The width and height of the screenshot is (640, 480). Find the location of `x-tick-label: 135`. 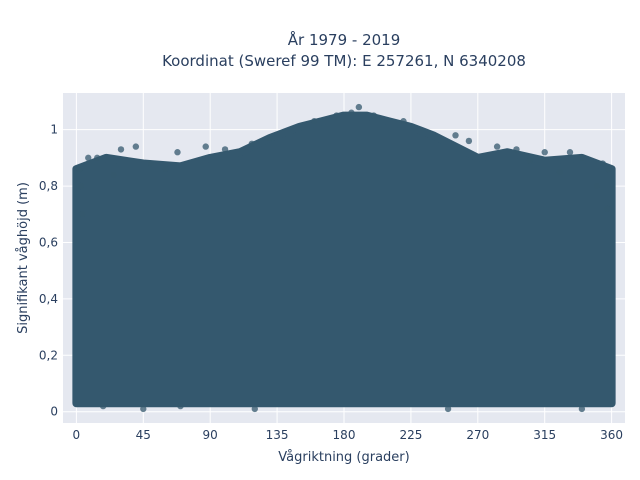

x-tick-label: 135 is located at coordinates (277, 435).